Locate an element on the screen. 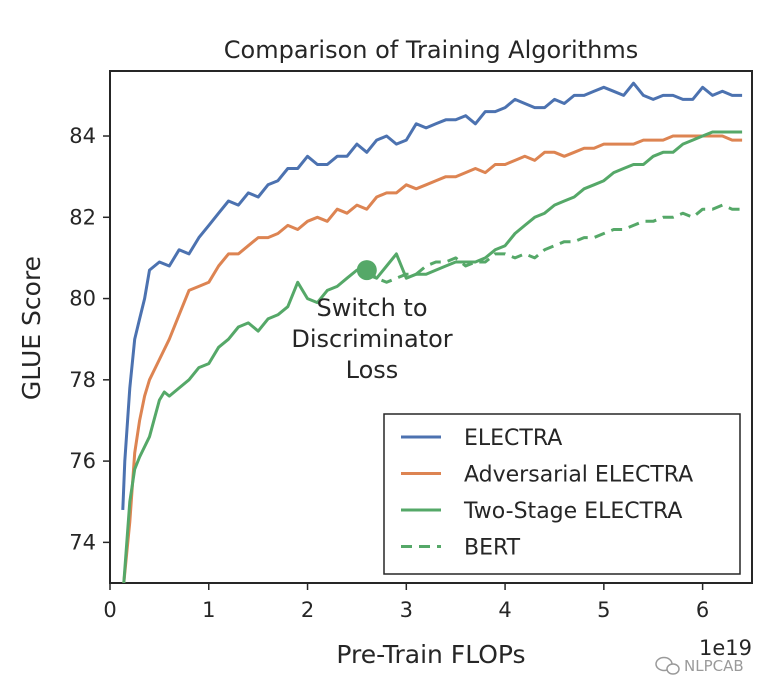  x-tick-label-3: 3 is located at coordinates (406, 610).